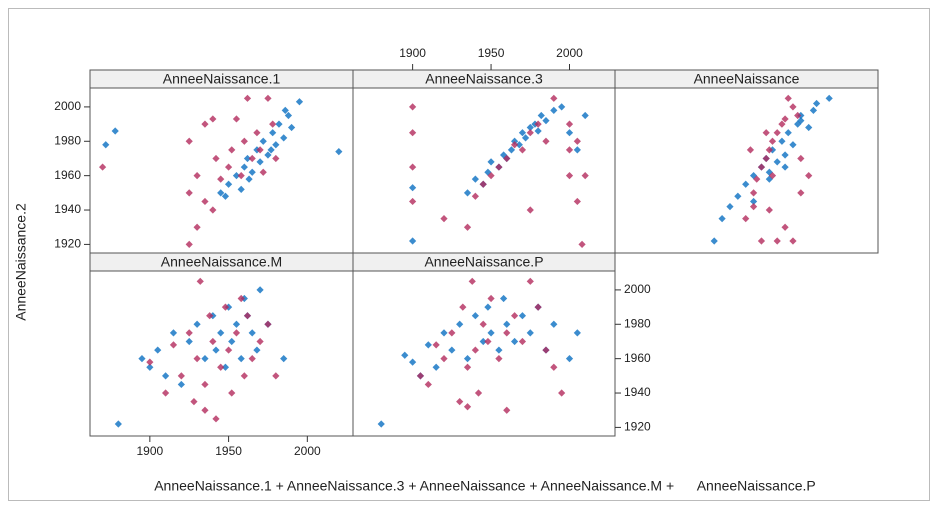 This screenshot has width=938, height=509. What do you see at coordinates (747, 79) in the screenshot?
I see `strip-text: AnneeNaissance` at bounding box center [747, 79].